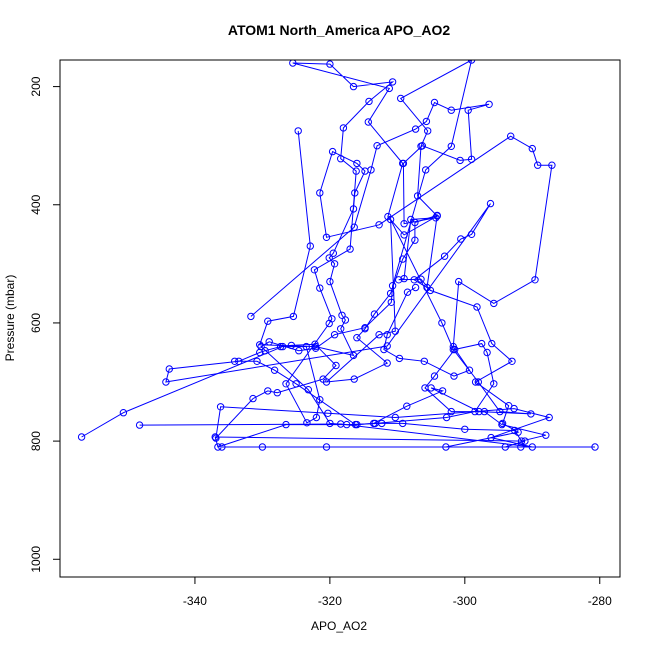 The image size is (650, 650). Describe the element at coordinates (600, 601) in the screenshot. I see `x-tick-label: -280` at that location.